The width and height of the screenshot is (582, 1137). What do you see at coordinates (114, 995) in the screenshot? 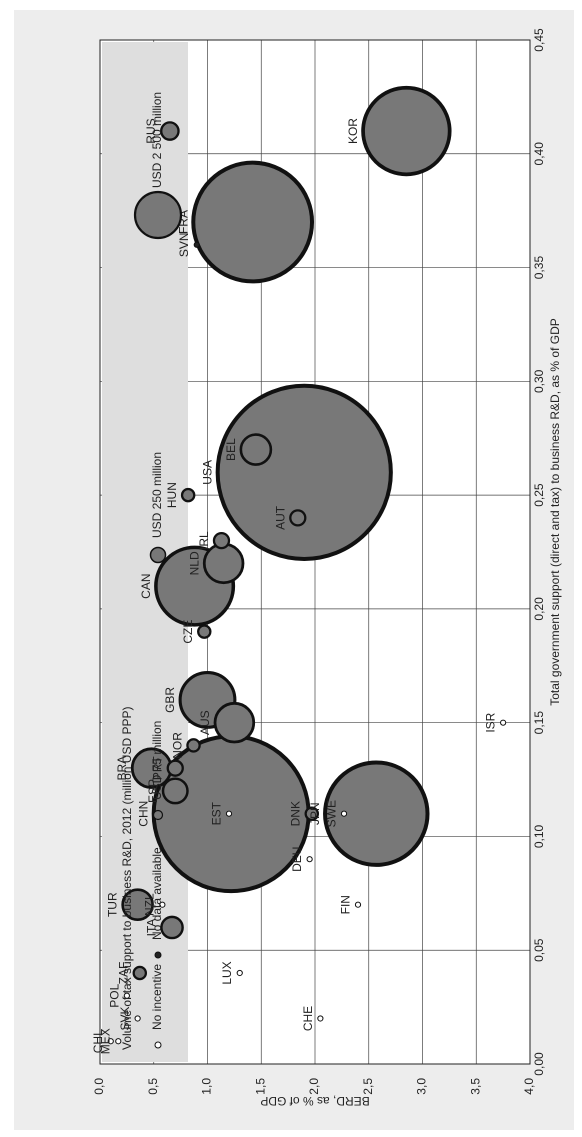
I see `label-pol: POL` at bounding box center [114, 995].